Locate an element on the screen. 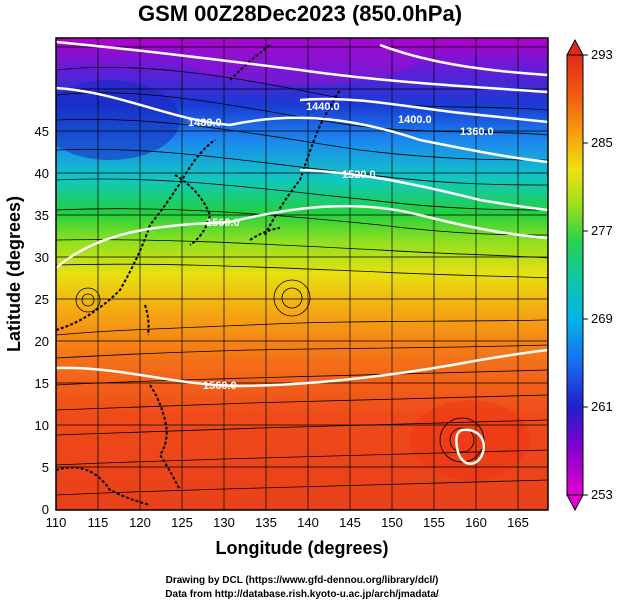 The width and height of the screenshot is (619, 605). y-tick-label: 35 is located at coordinates (42, 215).